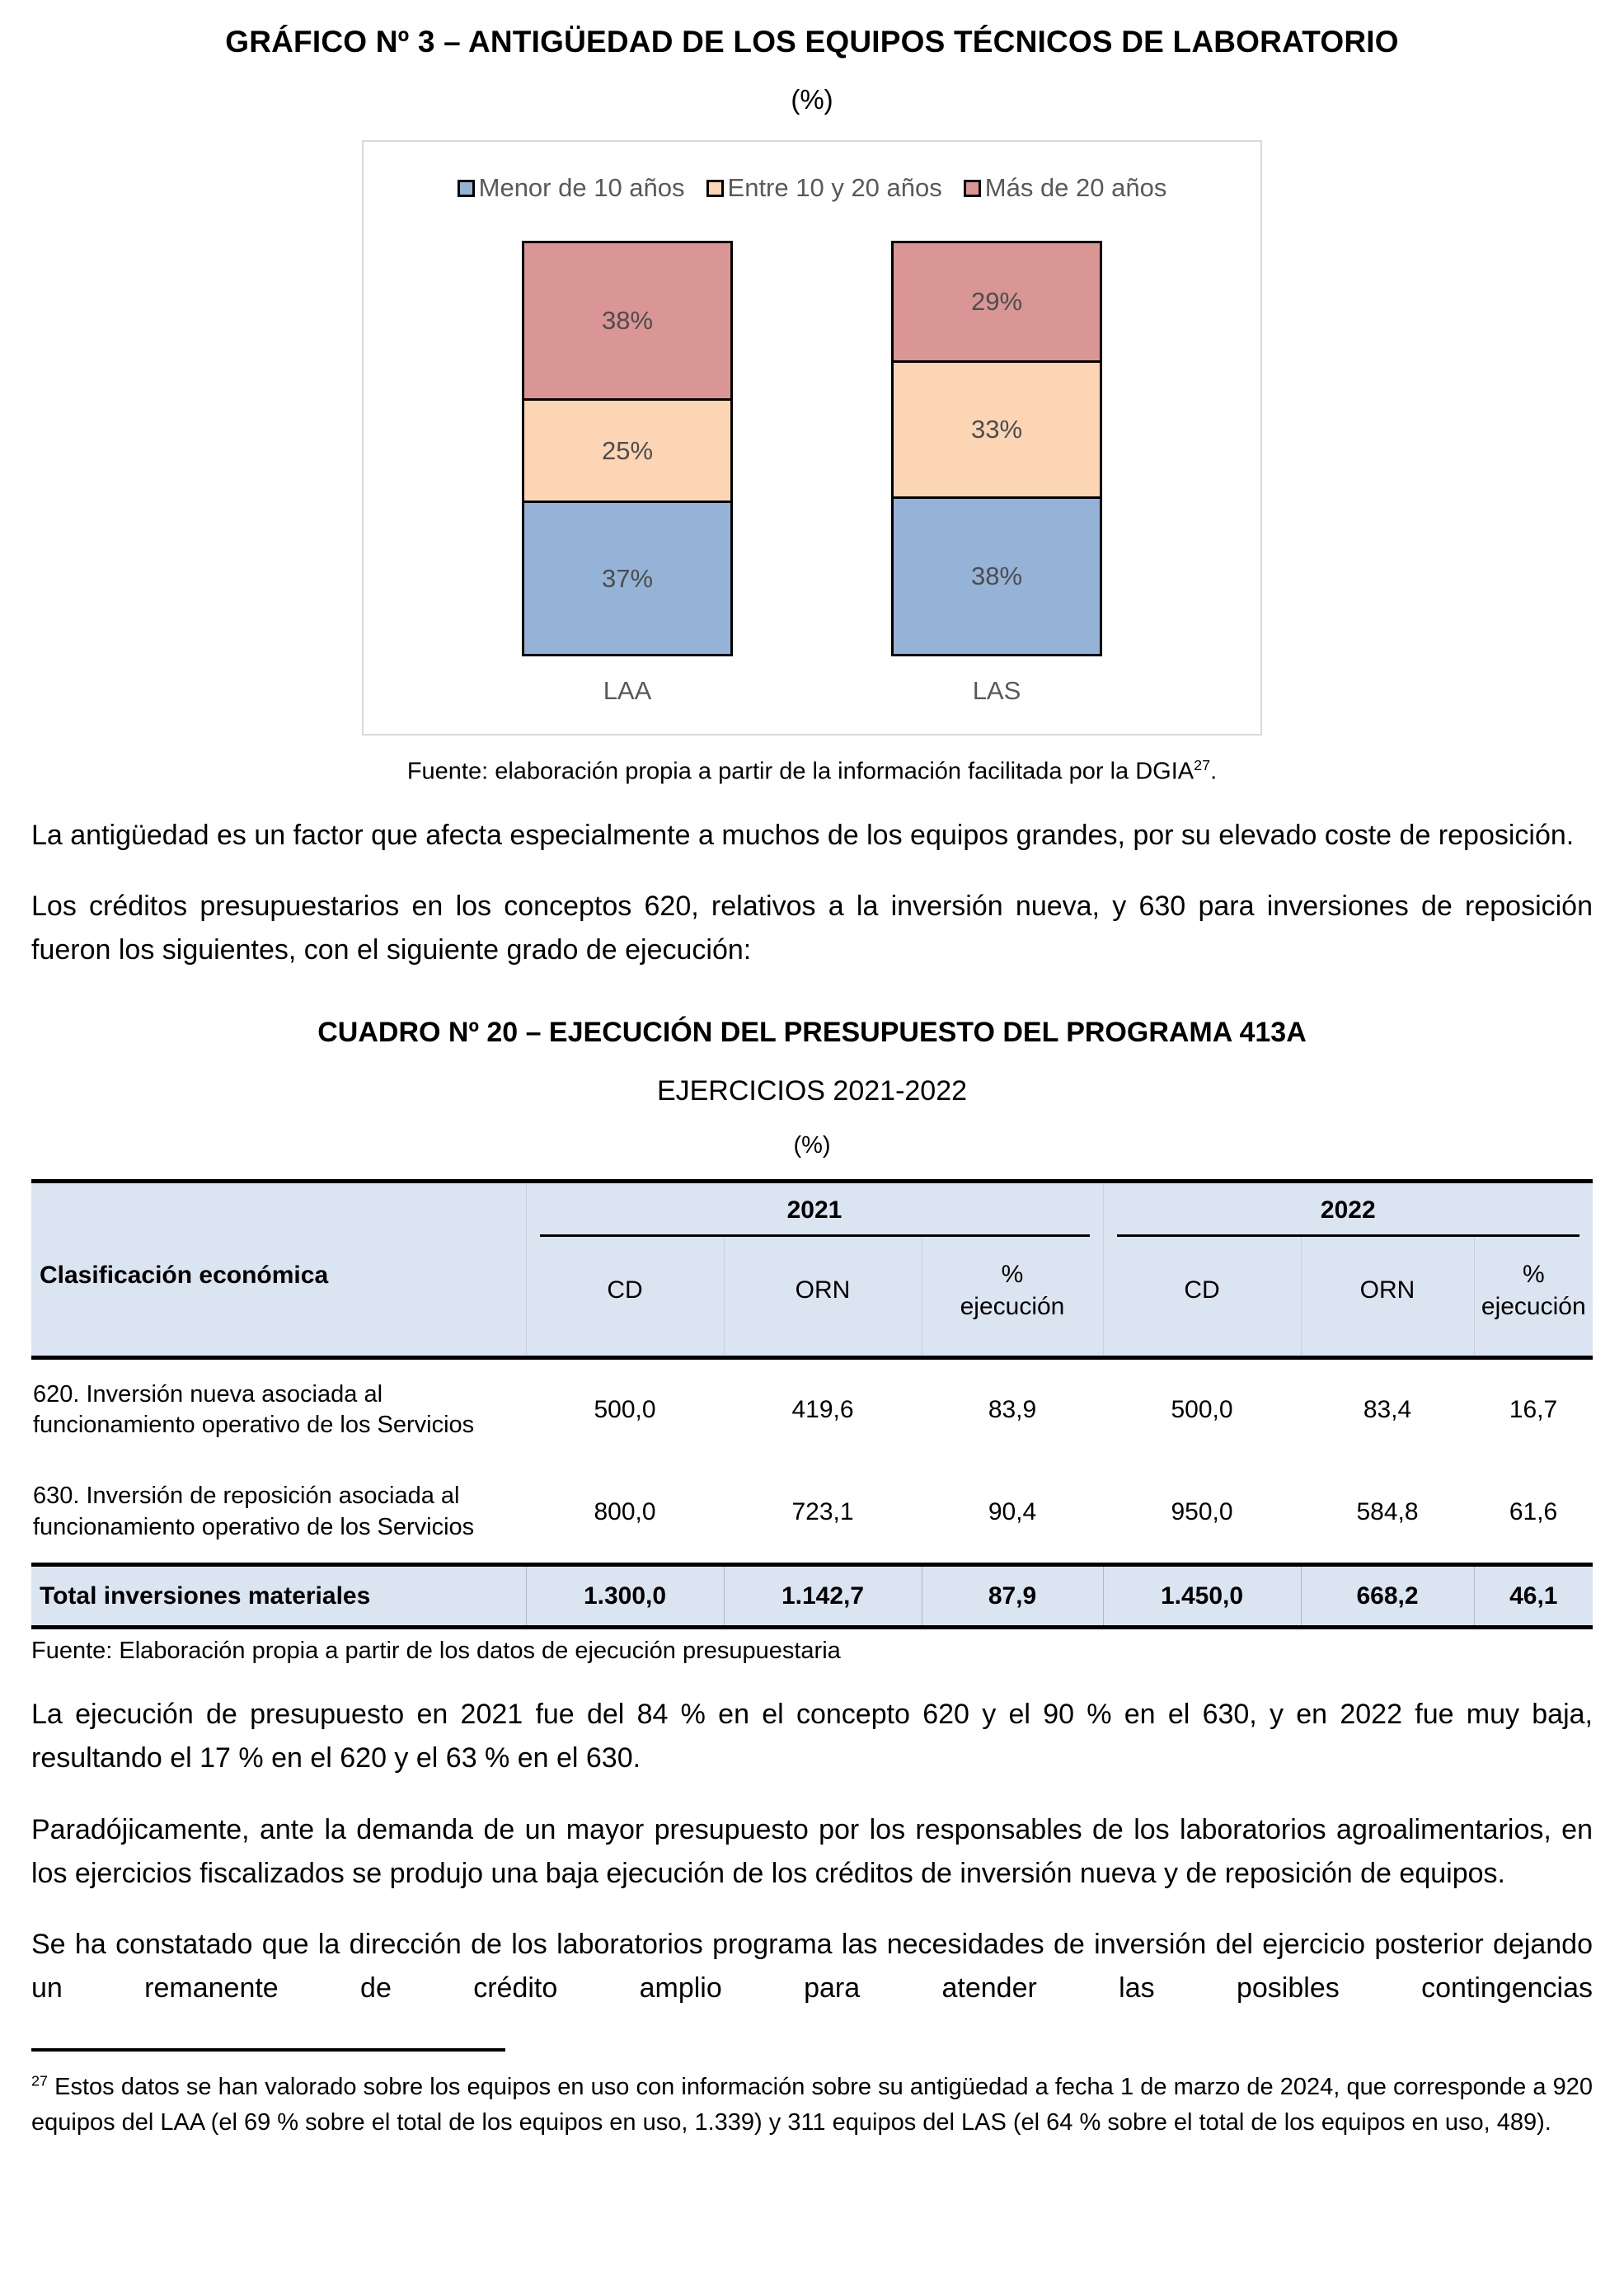 The width and height of the screenshot is (1624, 2289). I want to click on segment-value-label: 33%, so click(997, 429).